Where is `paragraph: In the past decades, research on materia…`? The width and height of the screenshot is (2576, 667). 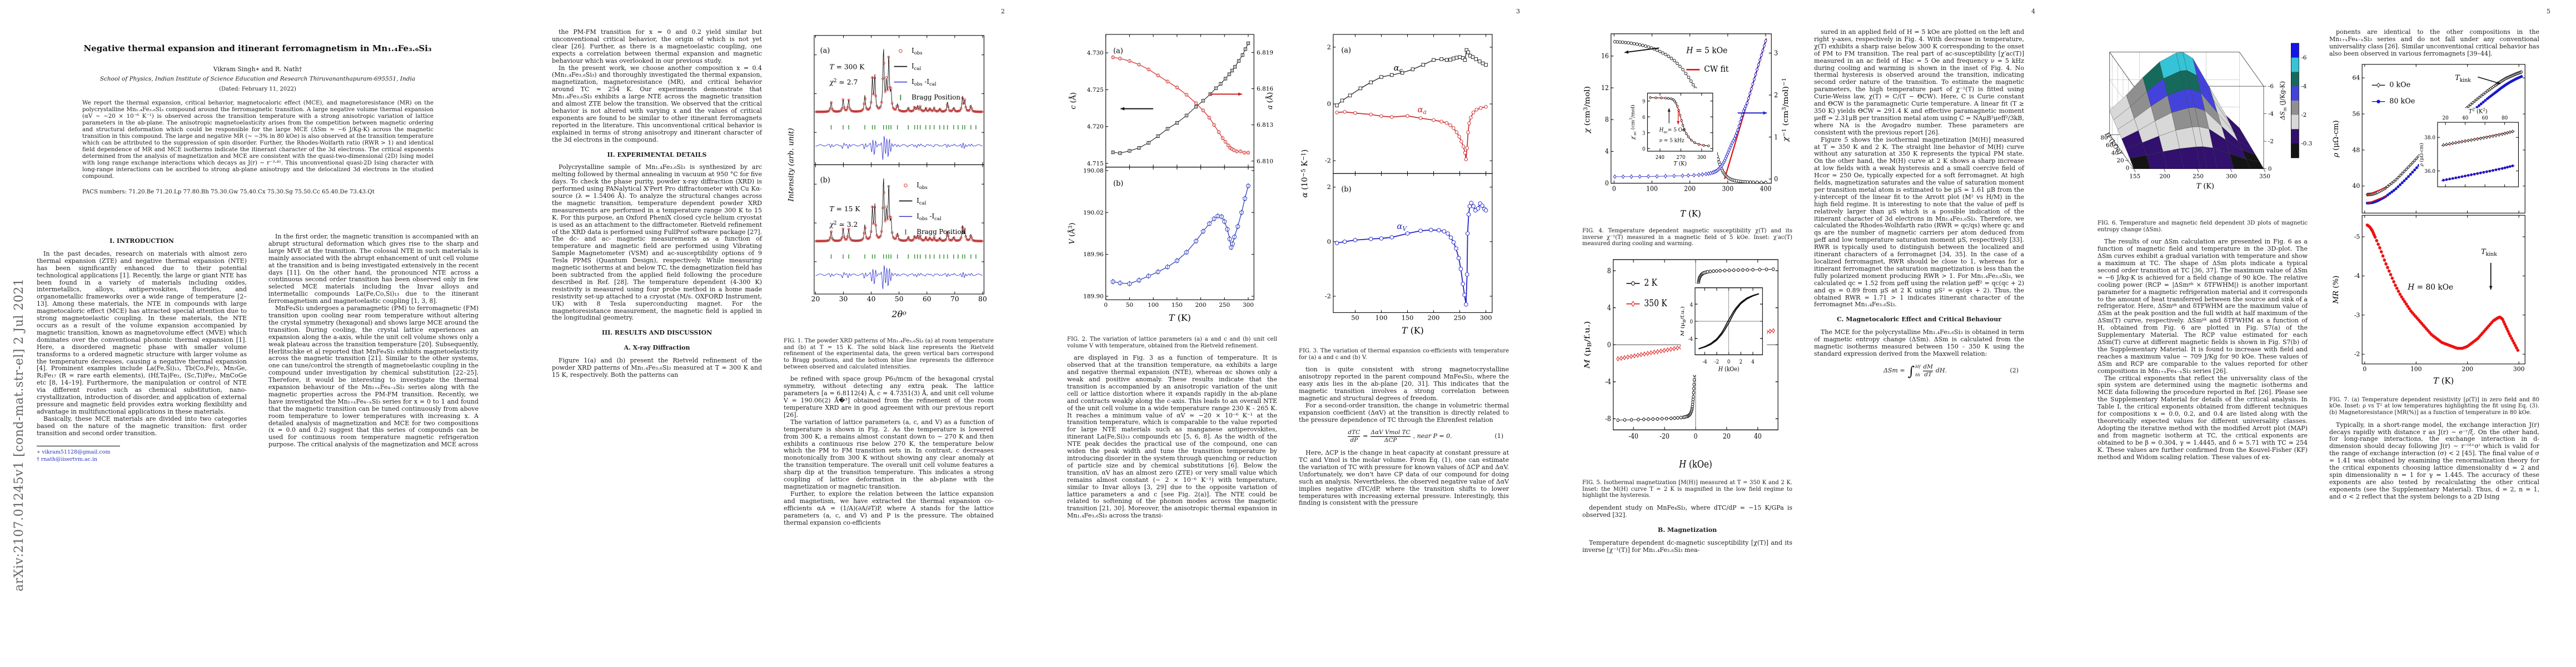 paragraph: In the past decades, research on materia… is located at coordinates (142, 332).